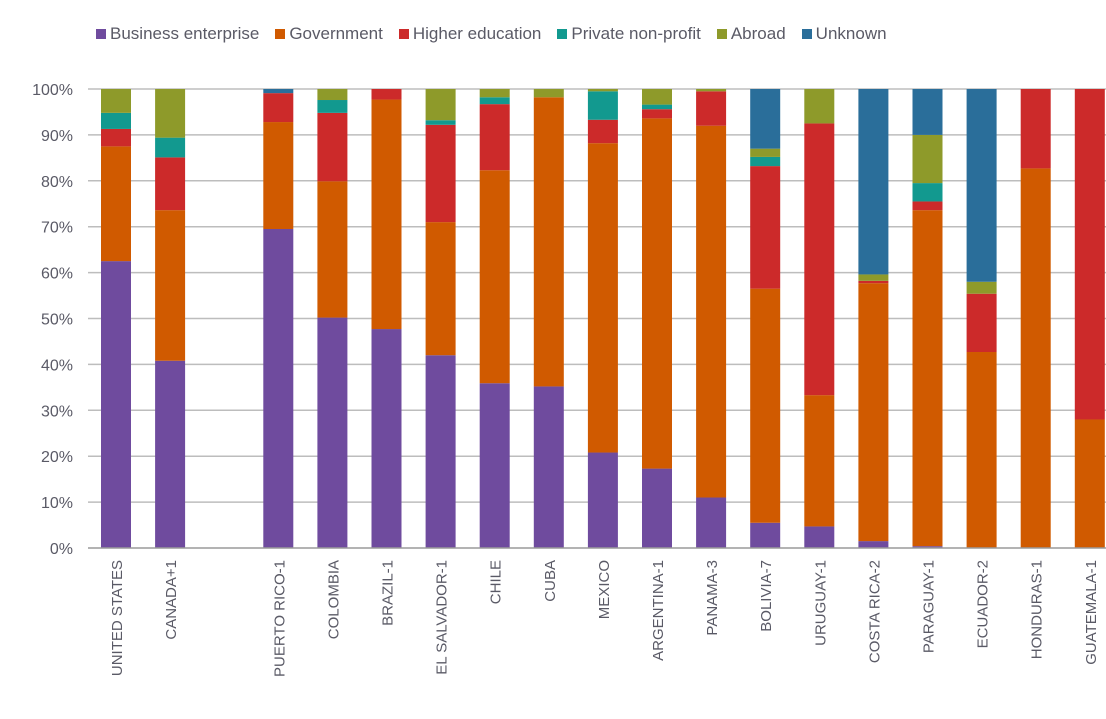 The image size is (1106, 719). Describe the element at coordinates (758, 33) in the screenshot. I see `legend-label: Abroad` at that location.